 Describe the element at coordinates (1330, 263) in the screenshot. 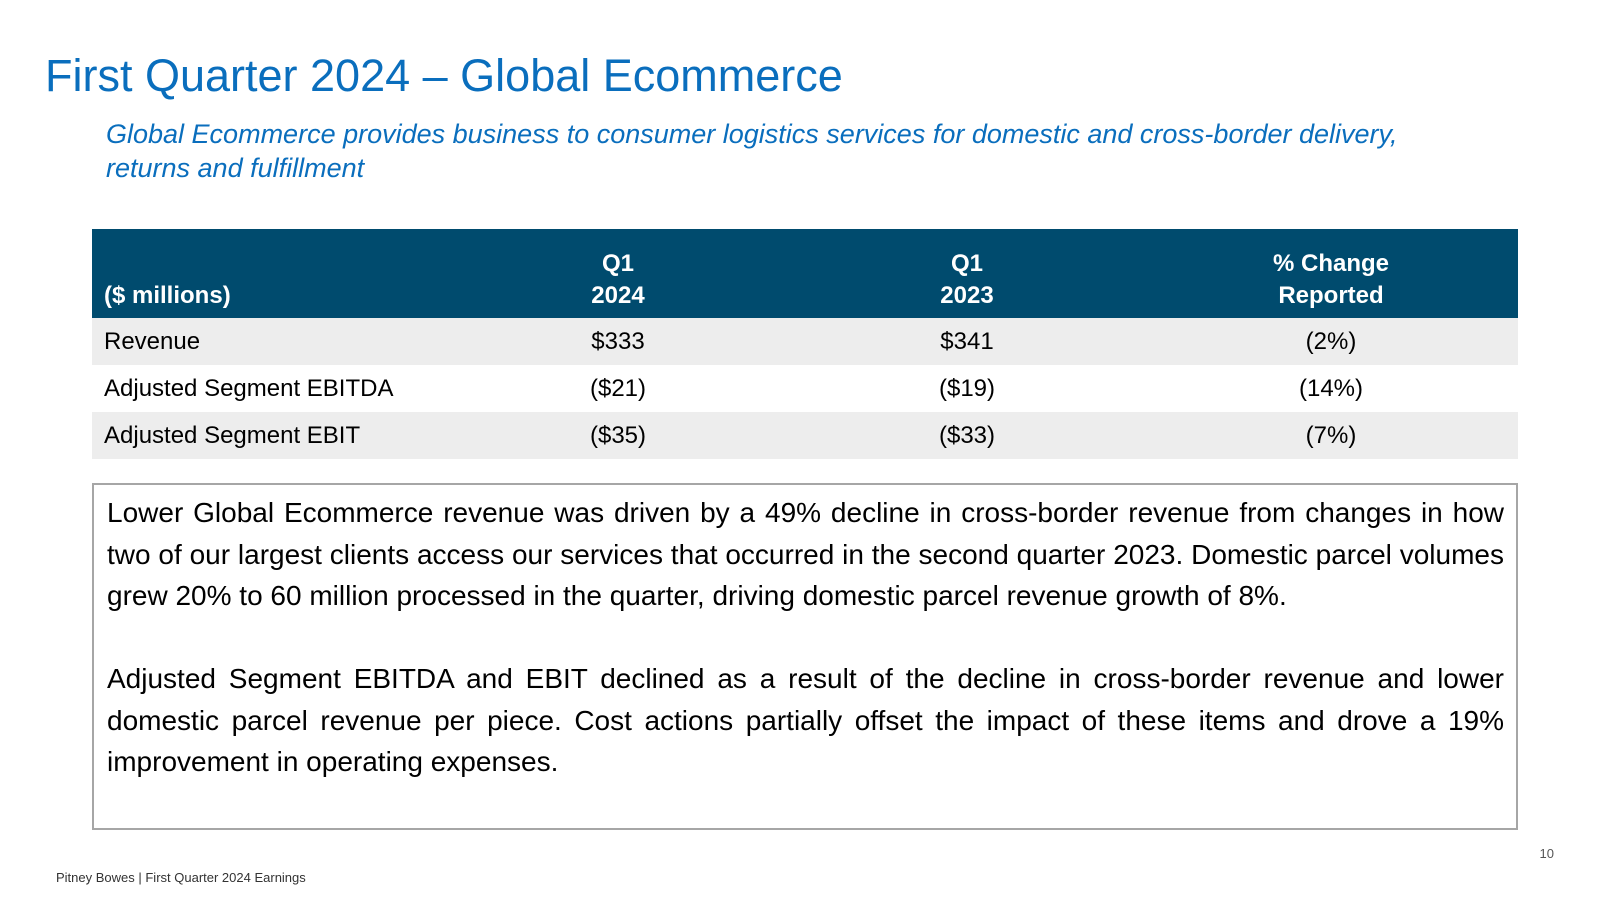

I see `header-change-line1: % Change` at that location.